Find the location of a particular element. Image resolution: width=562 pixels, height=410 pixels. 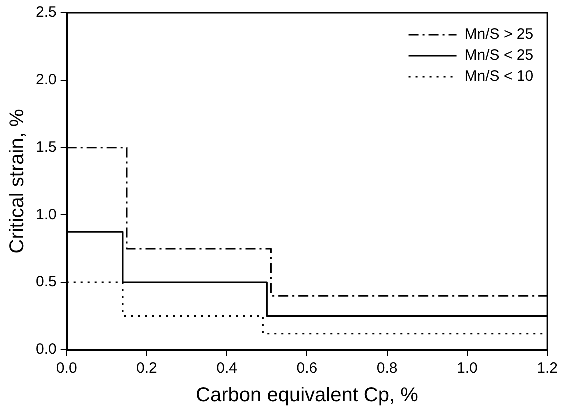

x-tick-label: 0.6 is located at coordinates (307, 369).